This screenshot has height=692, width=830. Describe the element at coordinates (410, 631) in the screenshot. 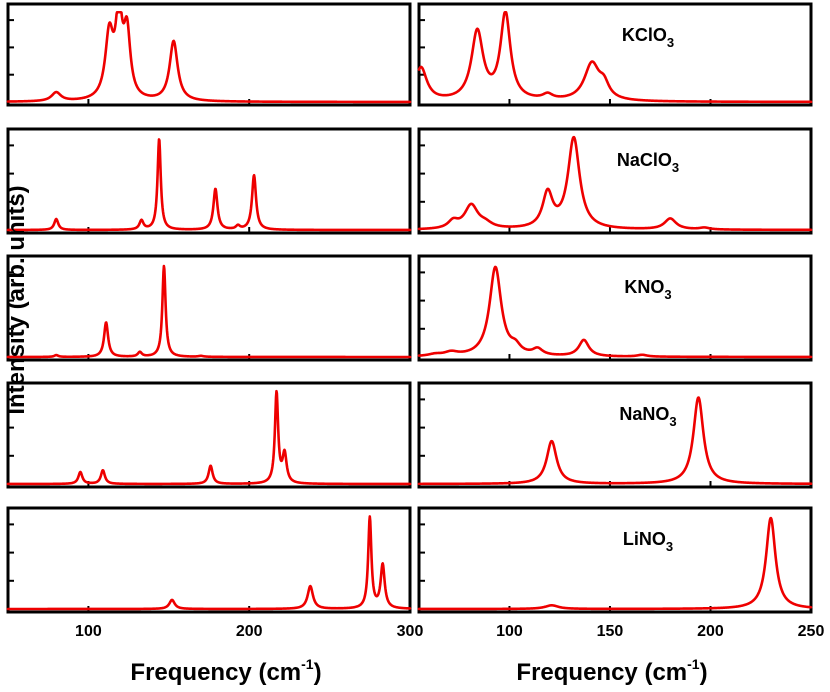

I see `left-x-tick-label: 300` at that location.